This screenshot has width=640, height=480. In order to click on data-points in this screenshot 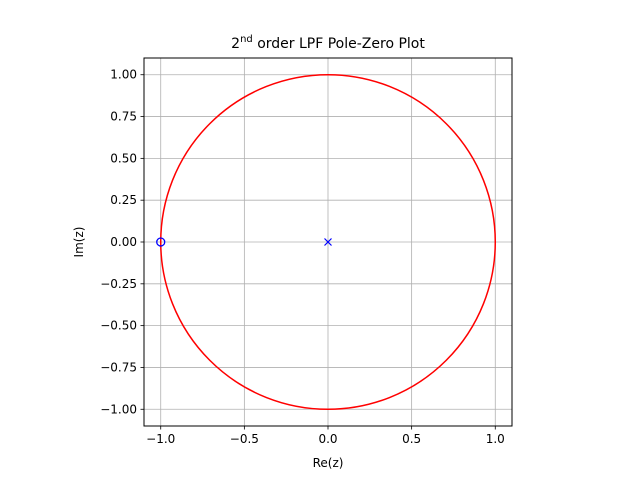, I will do `click(244, 242)`.